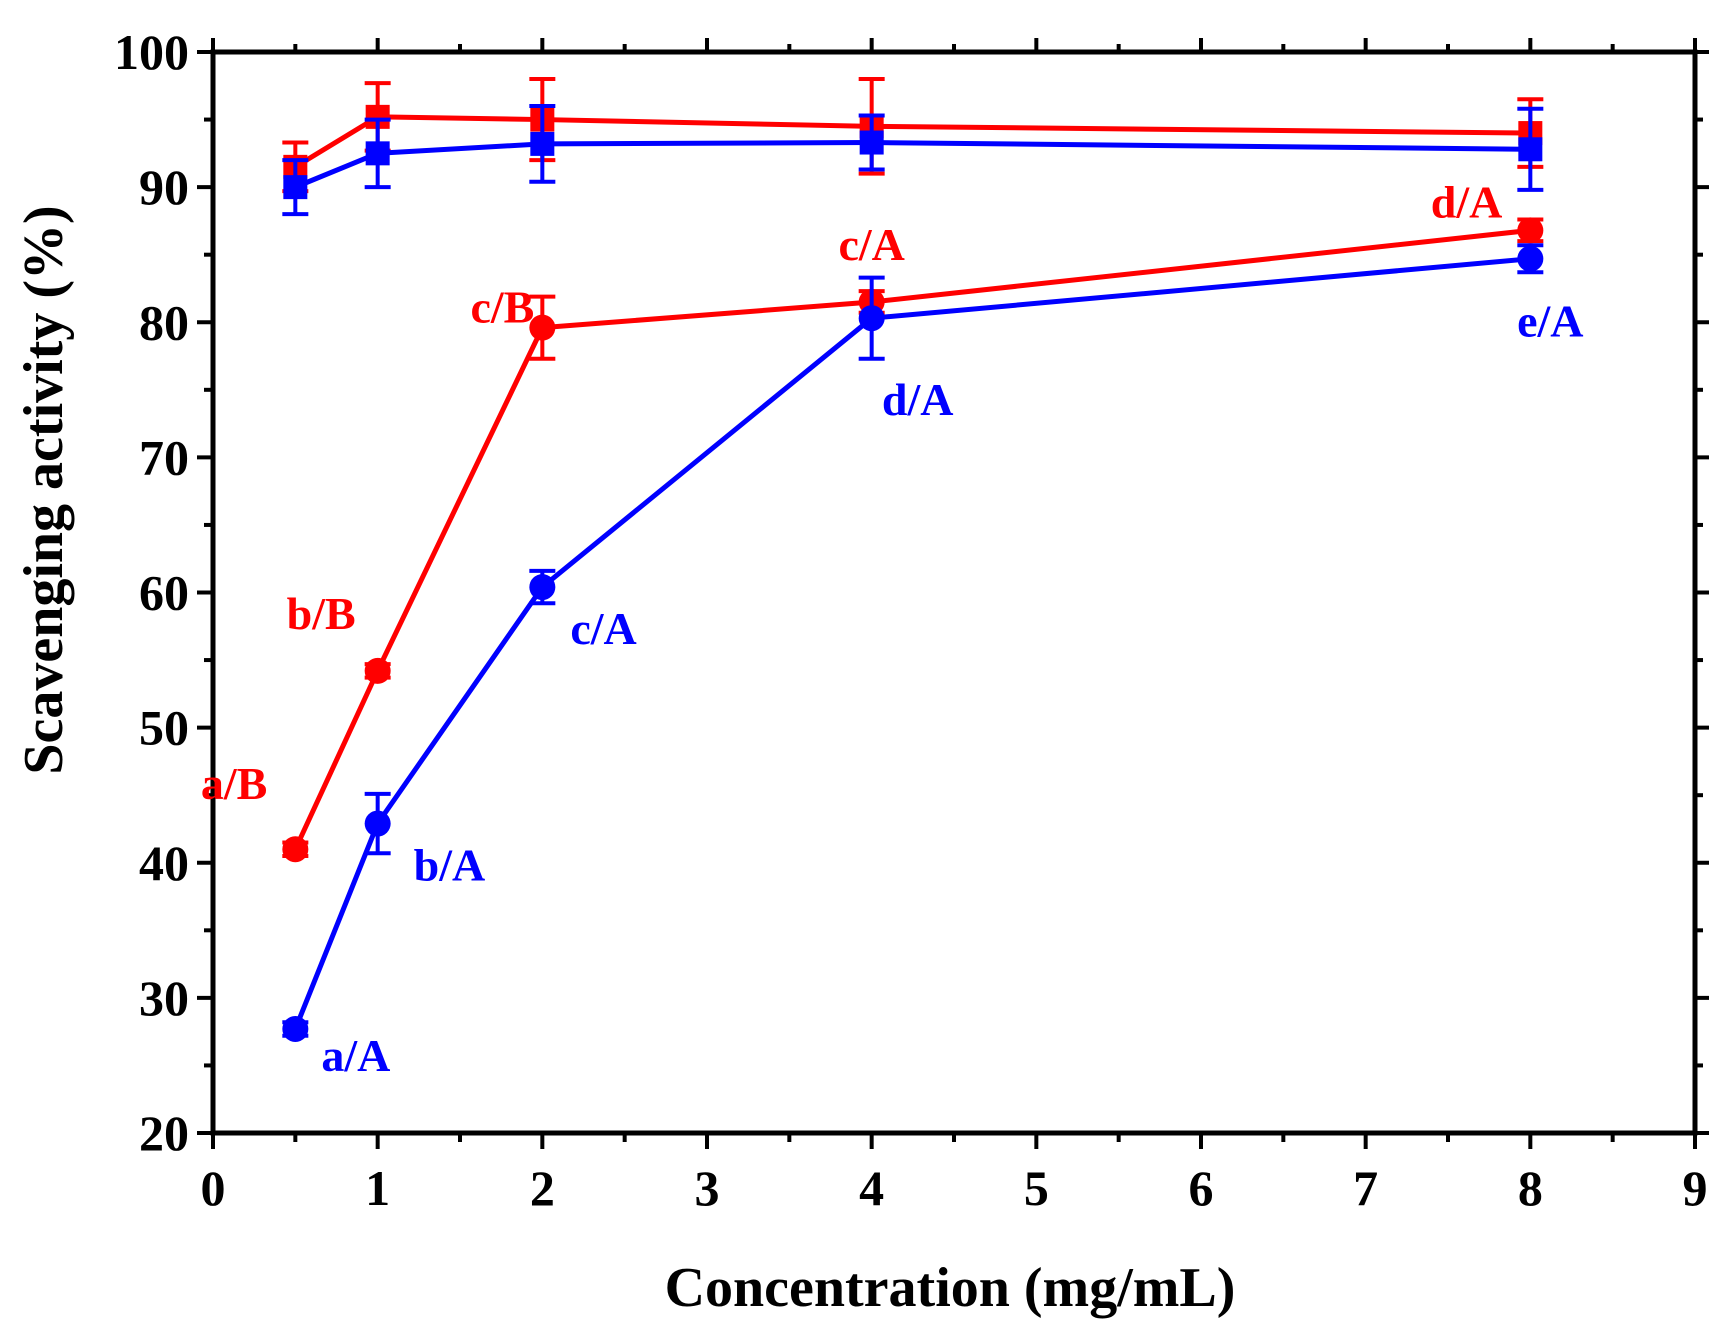 This screenshot has width=1724, height=1343. I want to click on x-tick-label: 4, so click(871, 1188).